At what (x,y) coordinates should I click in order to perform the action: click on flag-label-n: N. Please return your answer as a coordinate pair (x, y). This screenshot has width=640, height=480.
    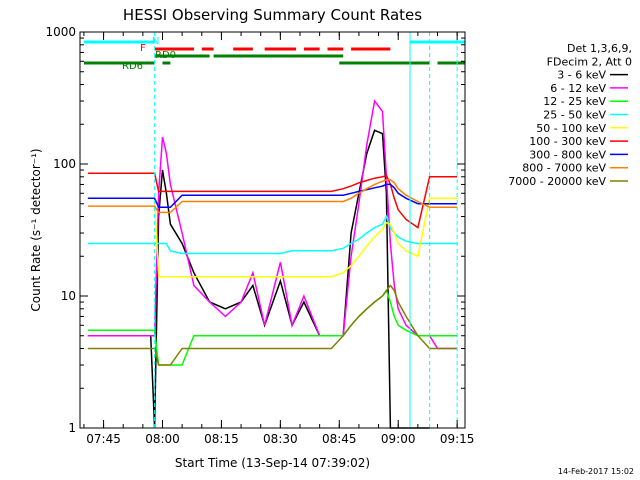
    Looking at the image, I should click on (155, 41).